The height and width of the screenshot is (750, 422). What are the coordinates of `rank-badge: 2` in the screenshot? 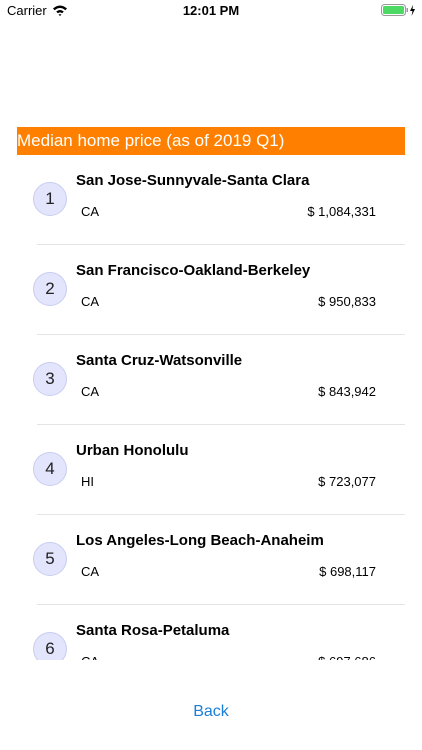 It's located at (50, 289).